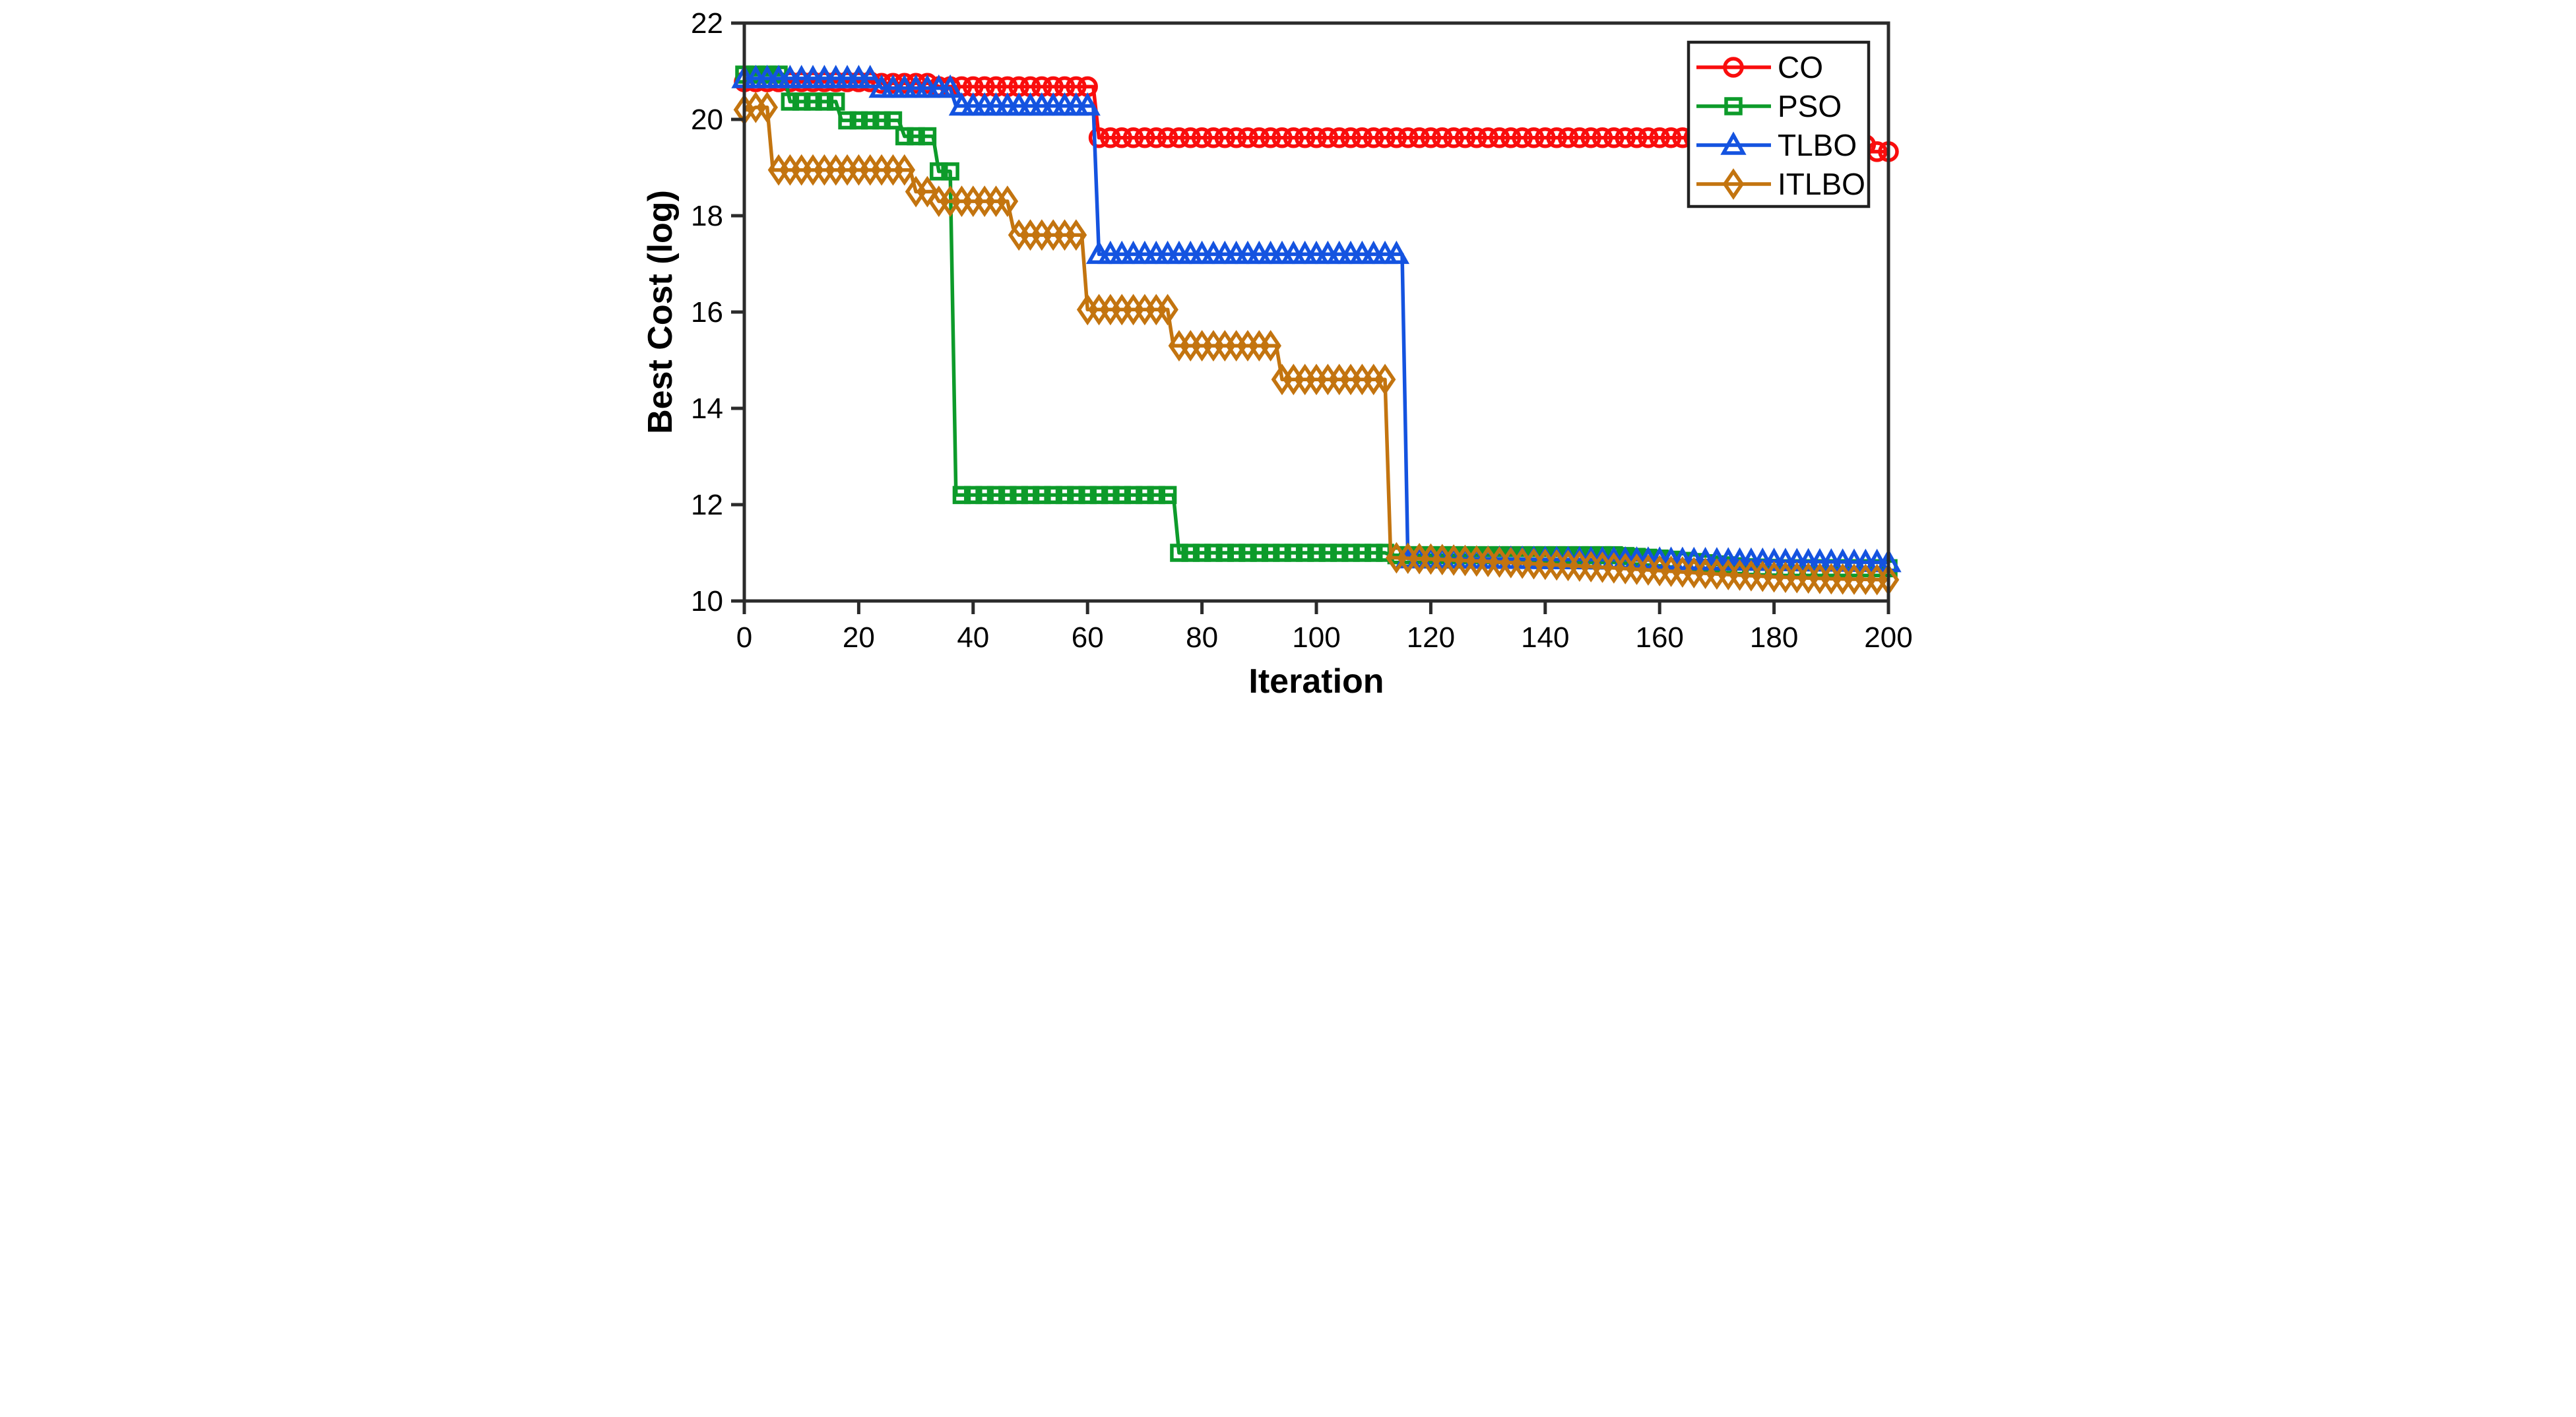 This screenshot has width=2576, height=1417. I want to click on x-tick-label: 0, so click(744, 637).